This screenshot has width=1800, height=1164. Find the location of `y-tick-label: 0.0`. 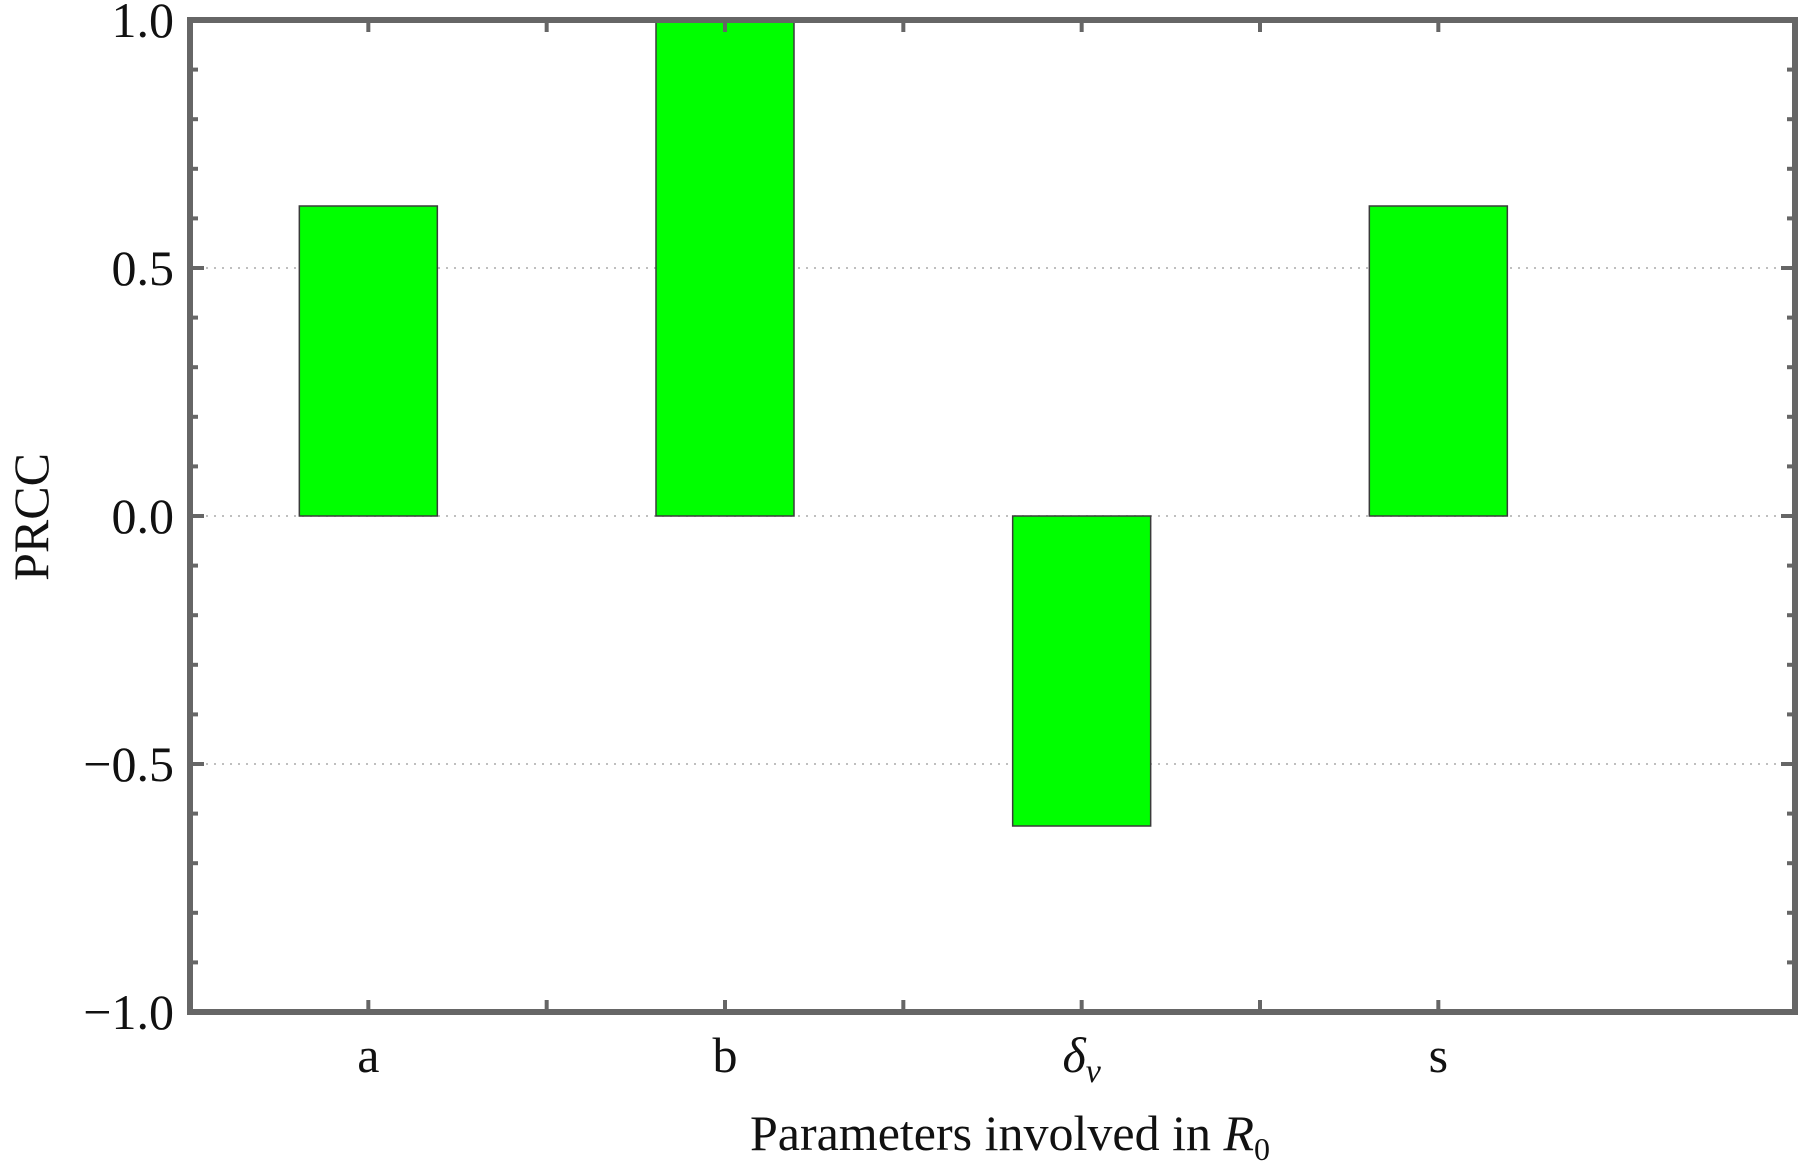

y-tick-label: 0.0 is located at coordinates (143, 516).